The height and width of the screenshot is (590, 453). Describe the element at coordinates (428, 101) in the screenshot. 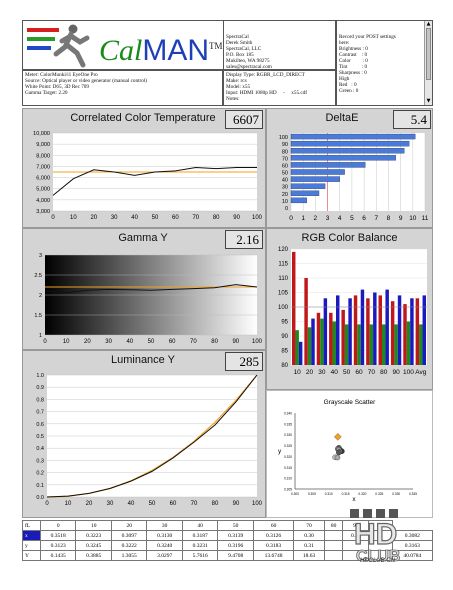

I see `scroll-down-arrow-icon: ▼` at that location.